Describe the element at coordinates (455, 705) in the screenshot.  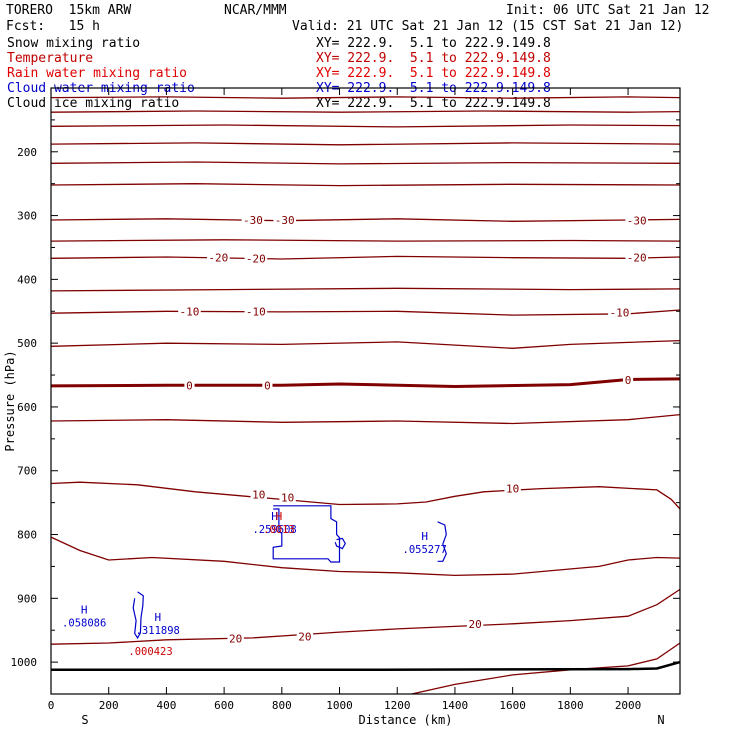
I see `x-tick-label: 1400` at that location.